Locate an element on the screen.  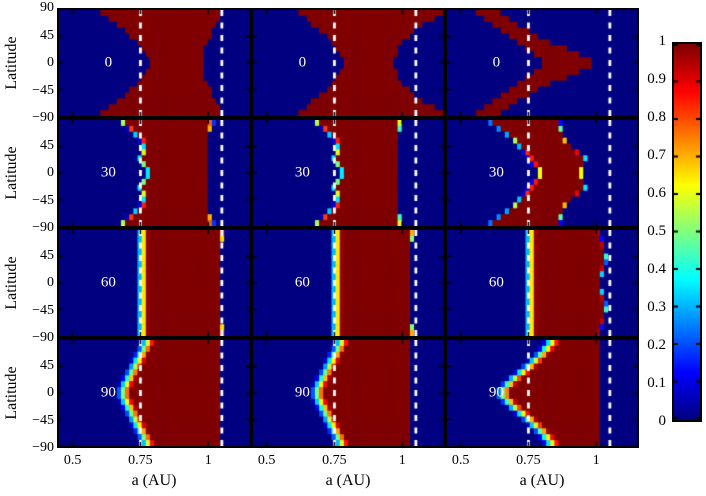
heatmap-canvas-r0c0 is located at coordinates (154, 63).